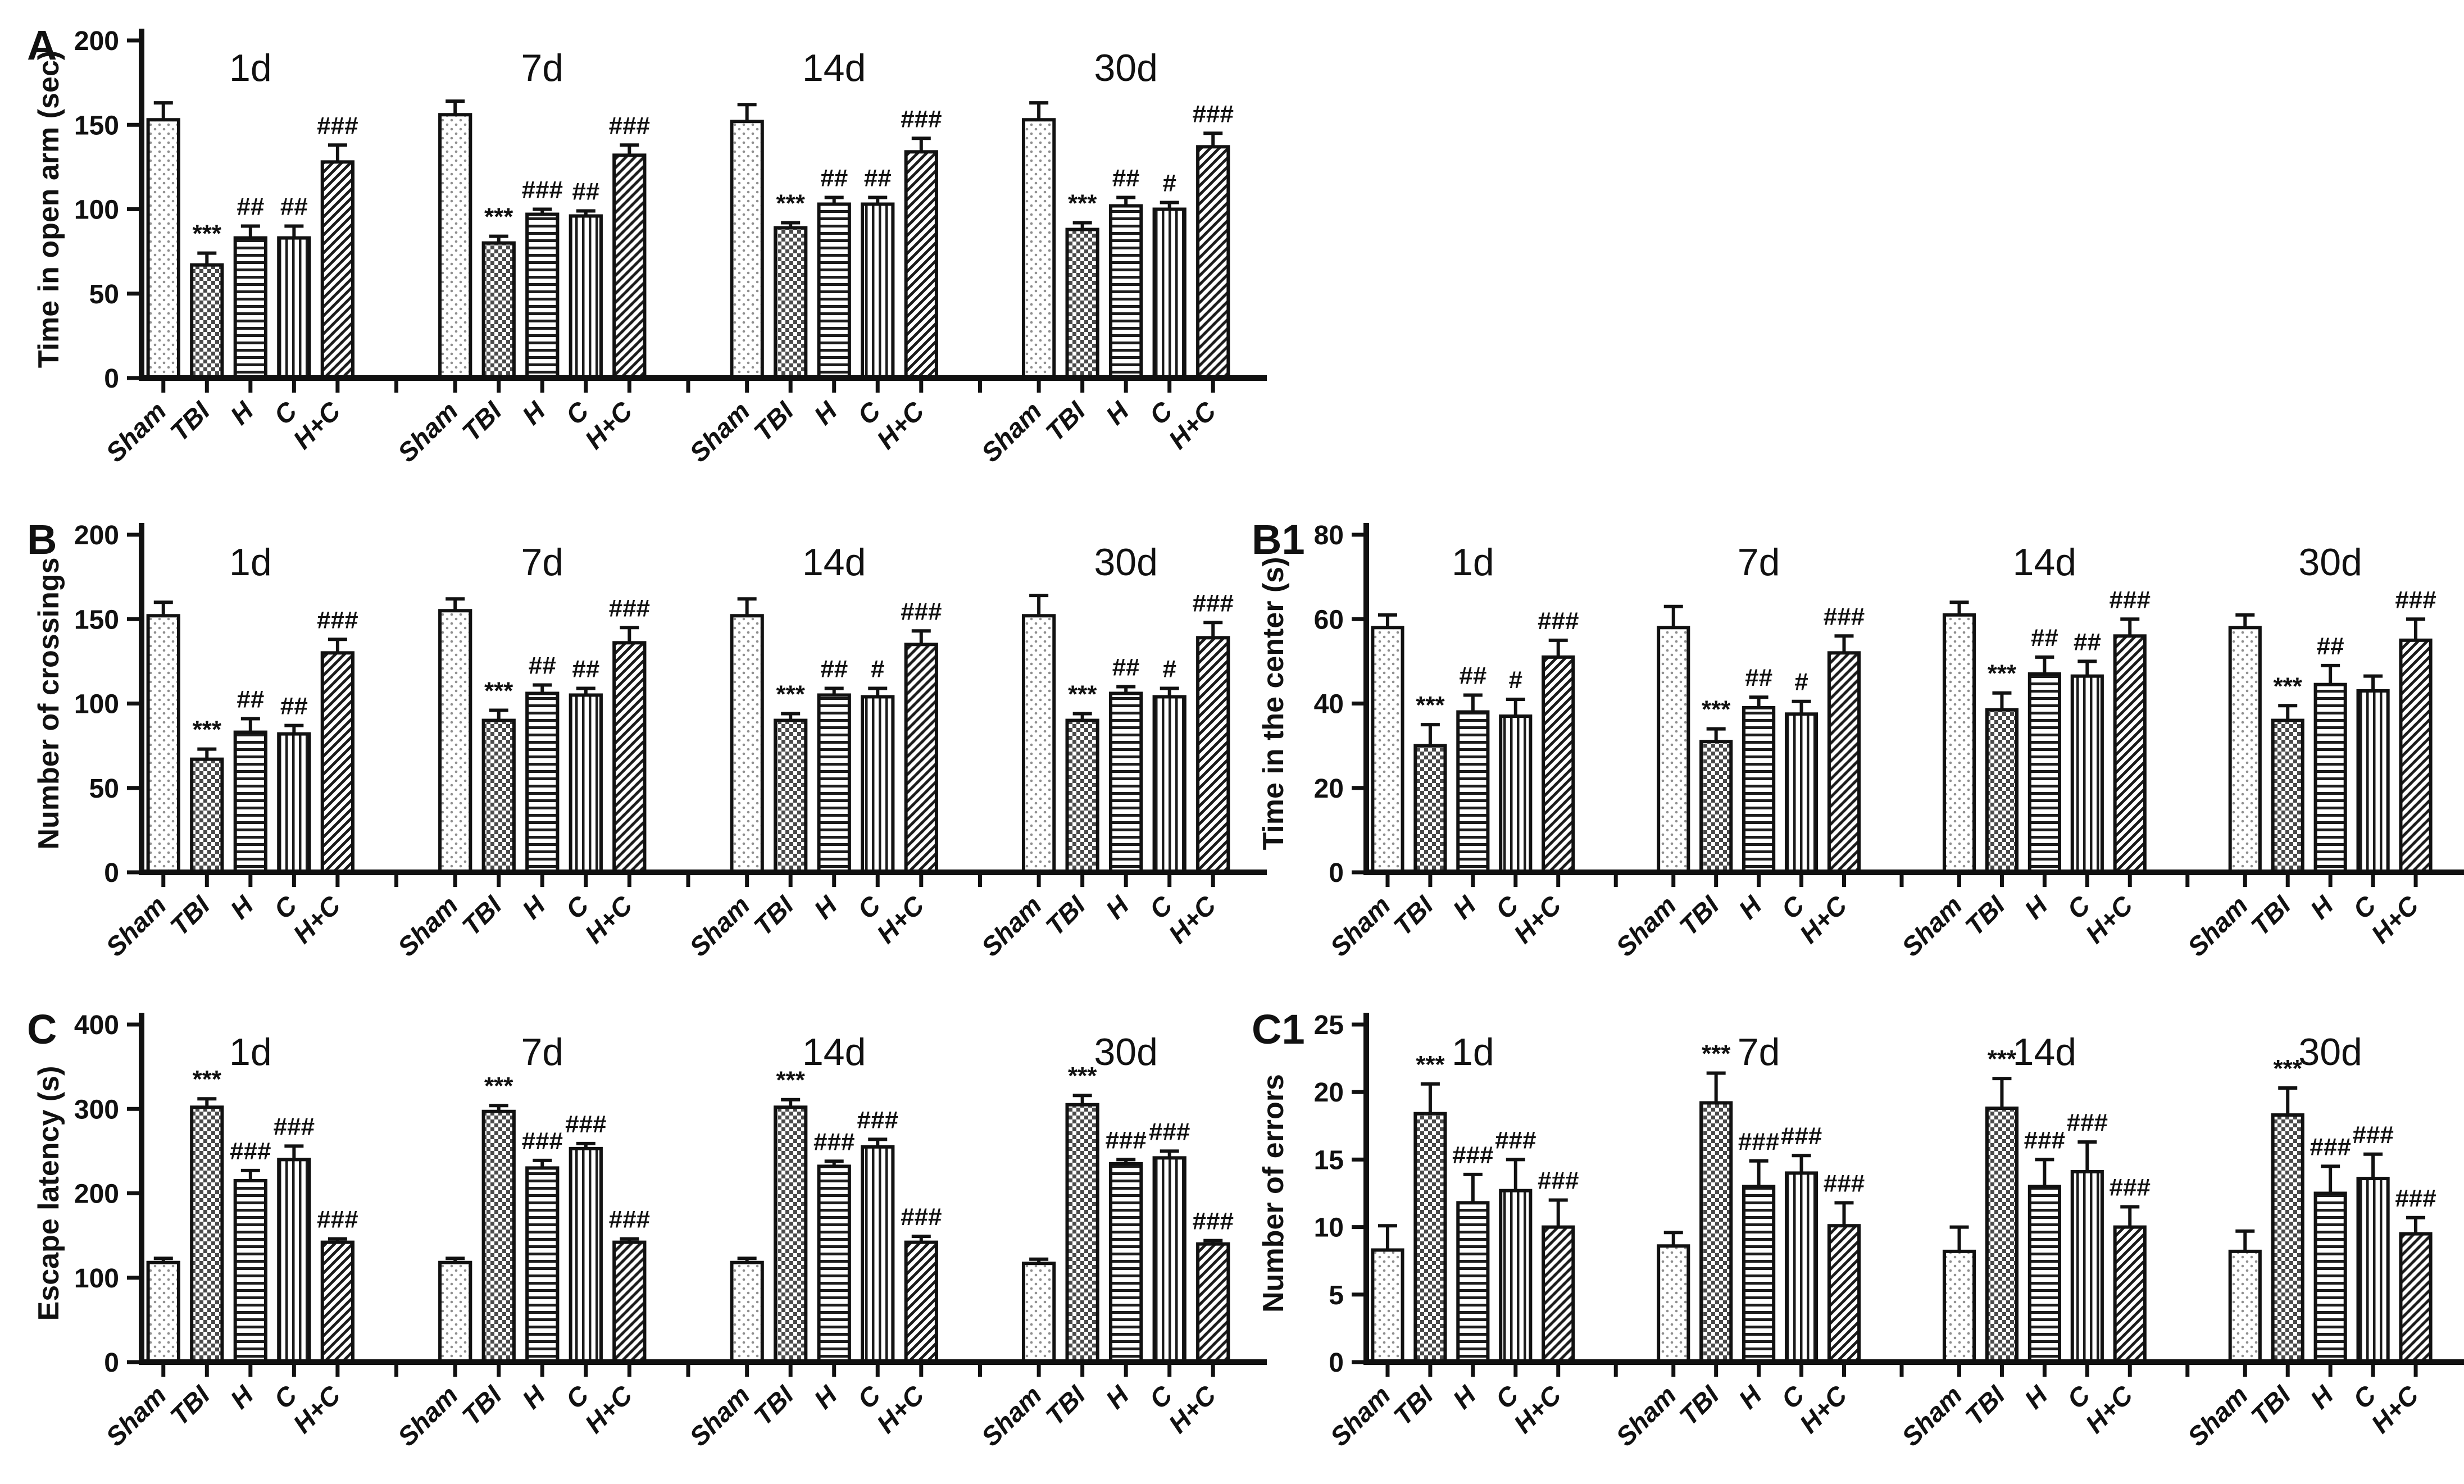 The image size is (2464, 1484). I want to click on bar-A-7d-TBI, so click(498, 310).